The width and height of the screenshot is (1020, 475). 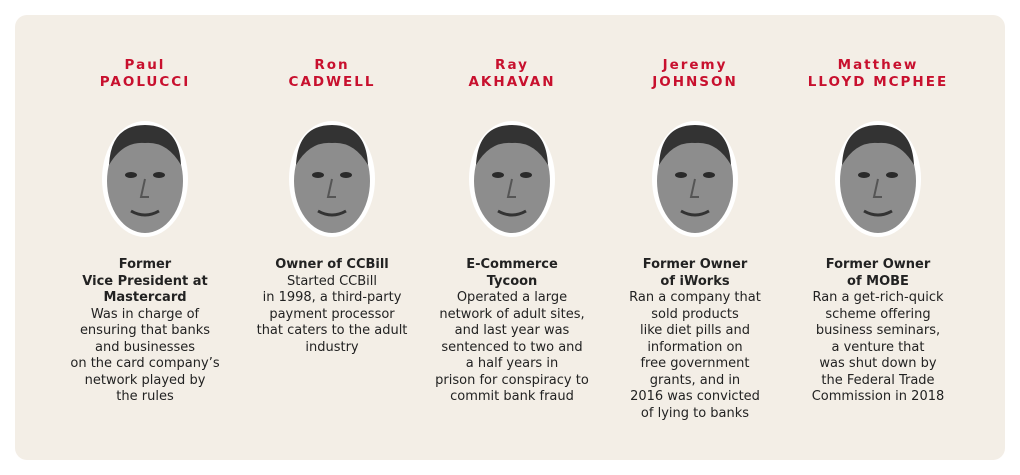 What do you see at coordinates (695, 281) in the screenshot?
I see `role-title-line: of iWorks` at bounding box center [695, 281].